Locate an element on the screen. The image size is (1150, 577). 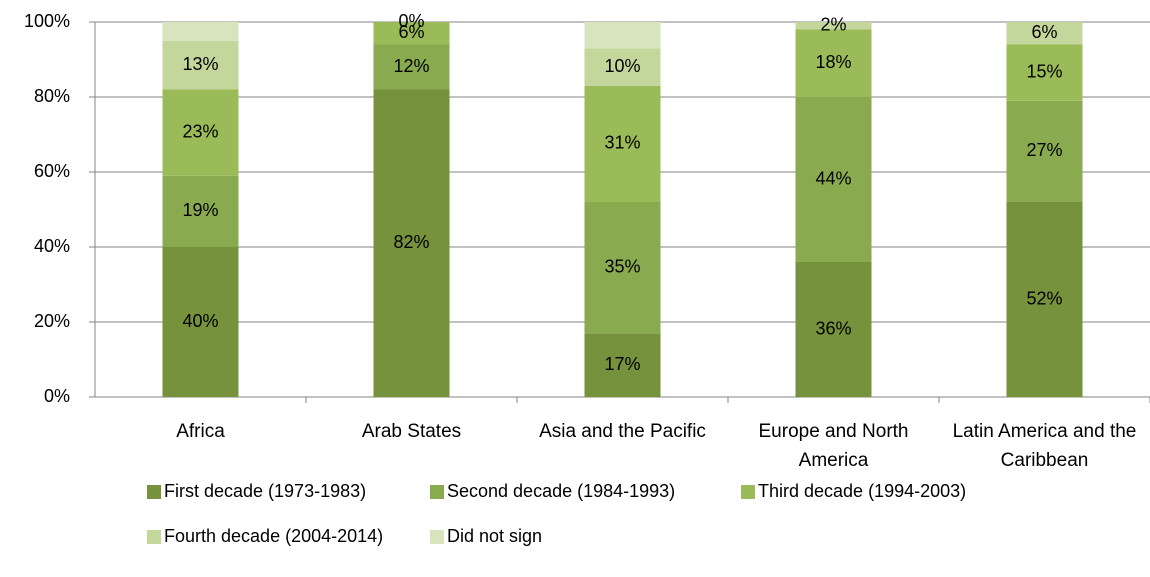
x-tick-label-box: Latin America and the Caribbean is located at coordinates (1044, 446).